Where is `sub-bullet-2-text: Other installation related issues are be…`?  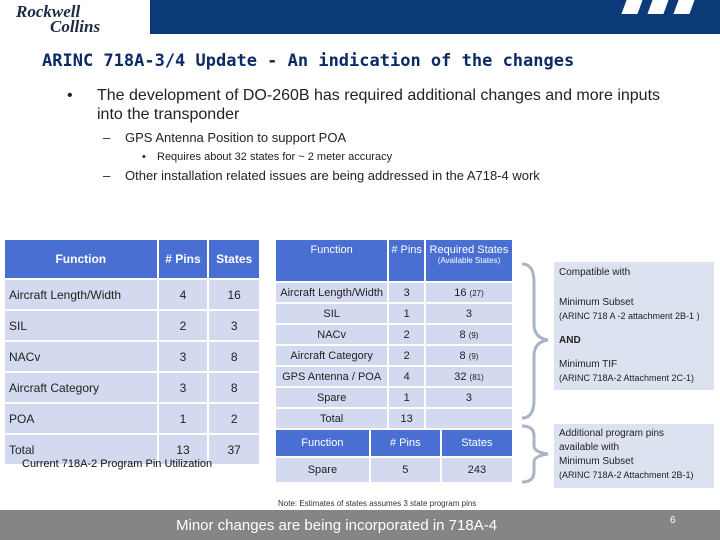
sub-bullet-2-text: Other installation related issues are be… is located at coordinates (332, 175).